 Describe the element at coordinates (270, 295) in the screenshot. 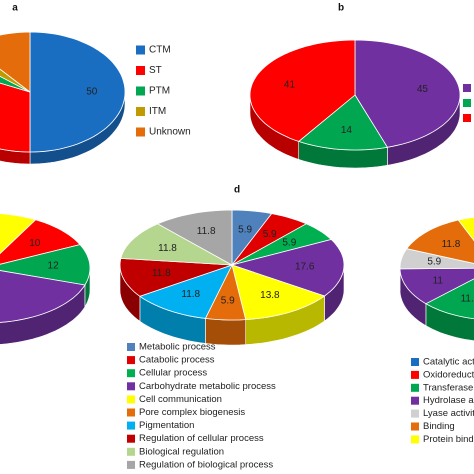

I see `data-label: 13.8` at that location.